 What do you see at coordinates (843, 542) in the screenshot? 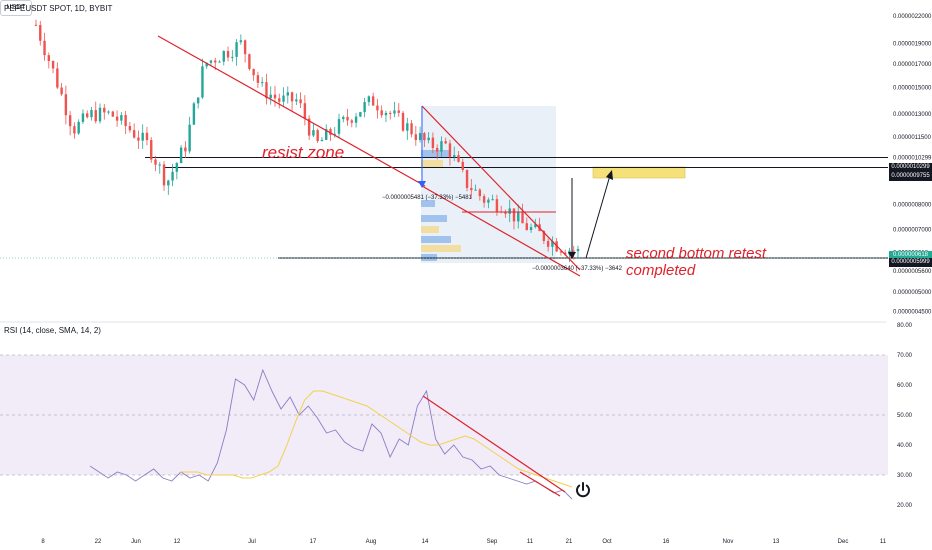
I see `x-tick-label: Dec` at bounding box center [843, 542].